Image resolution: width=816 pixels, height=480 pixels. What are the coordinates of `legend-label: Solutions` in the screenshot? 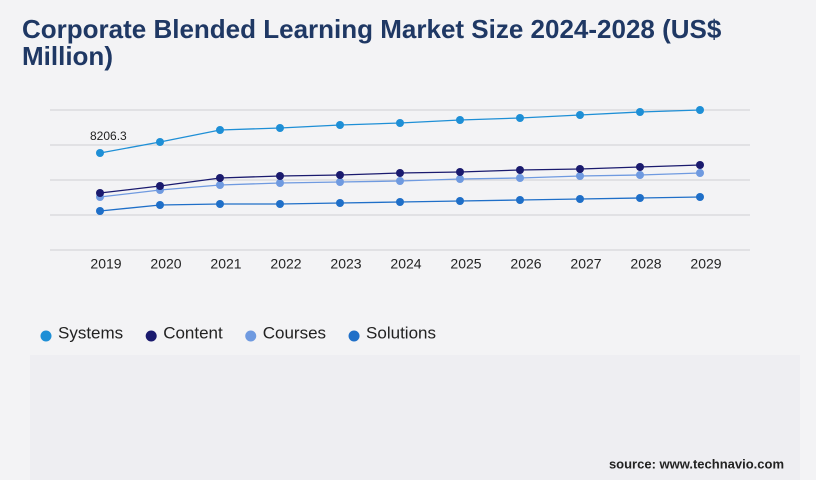 It's located at (401, 332).